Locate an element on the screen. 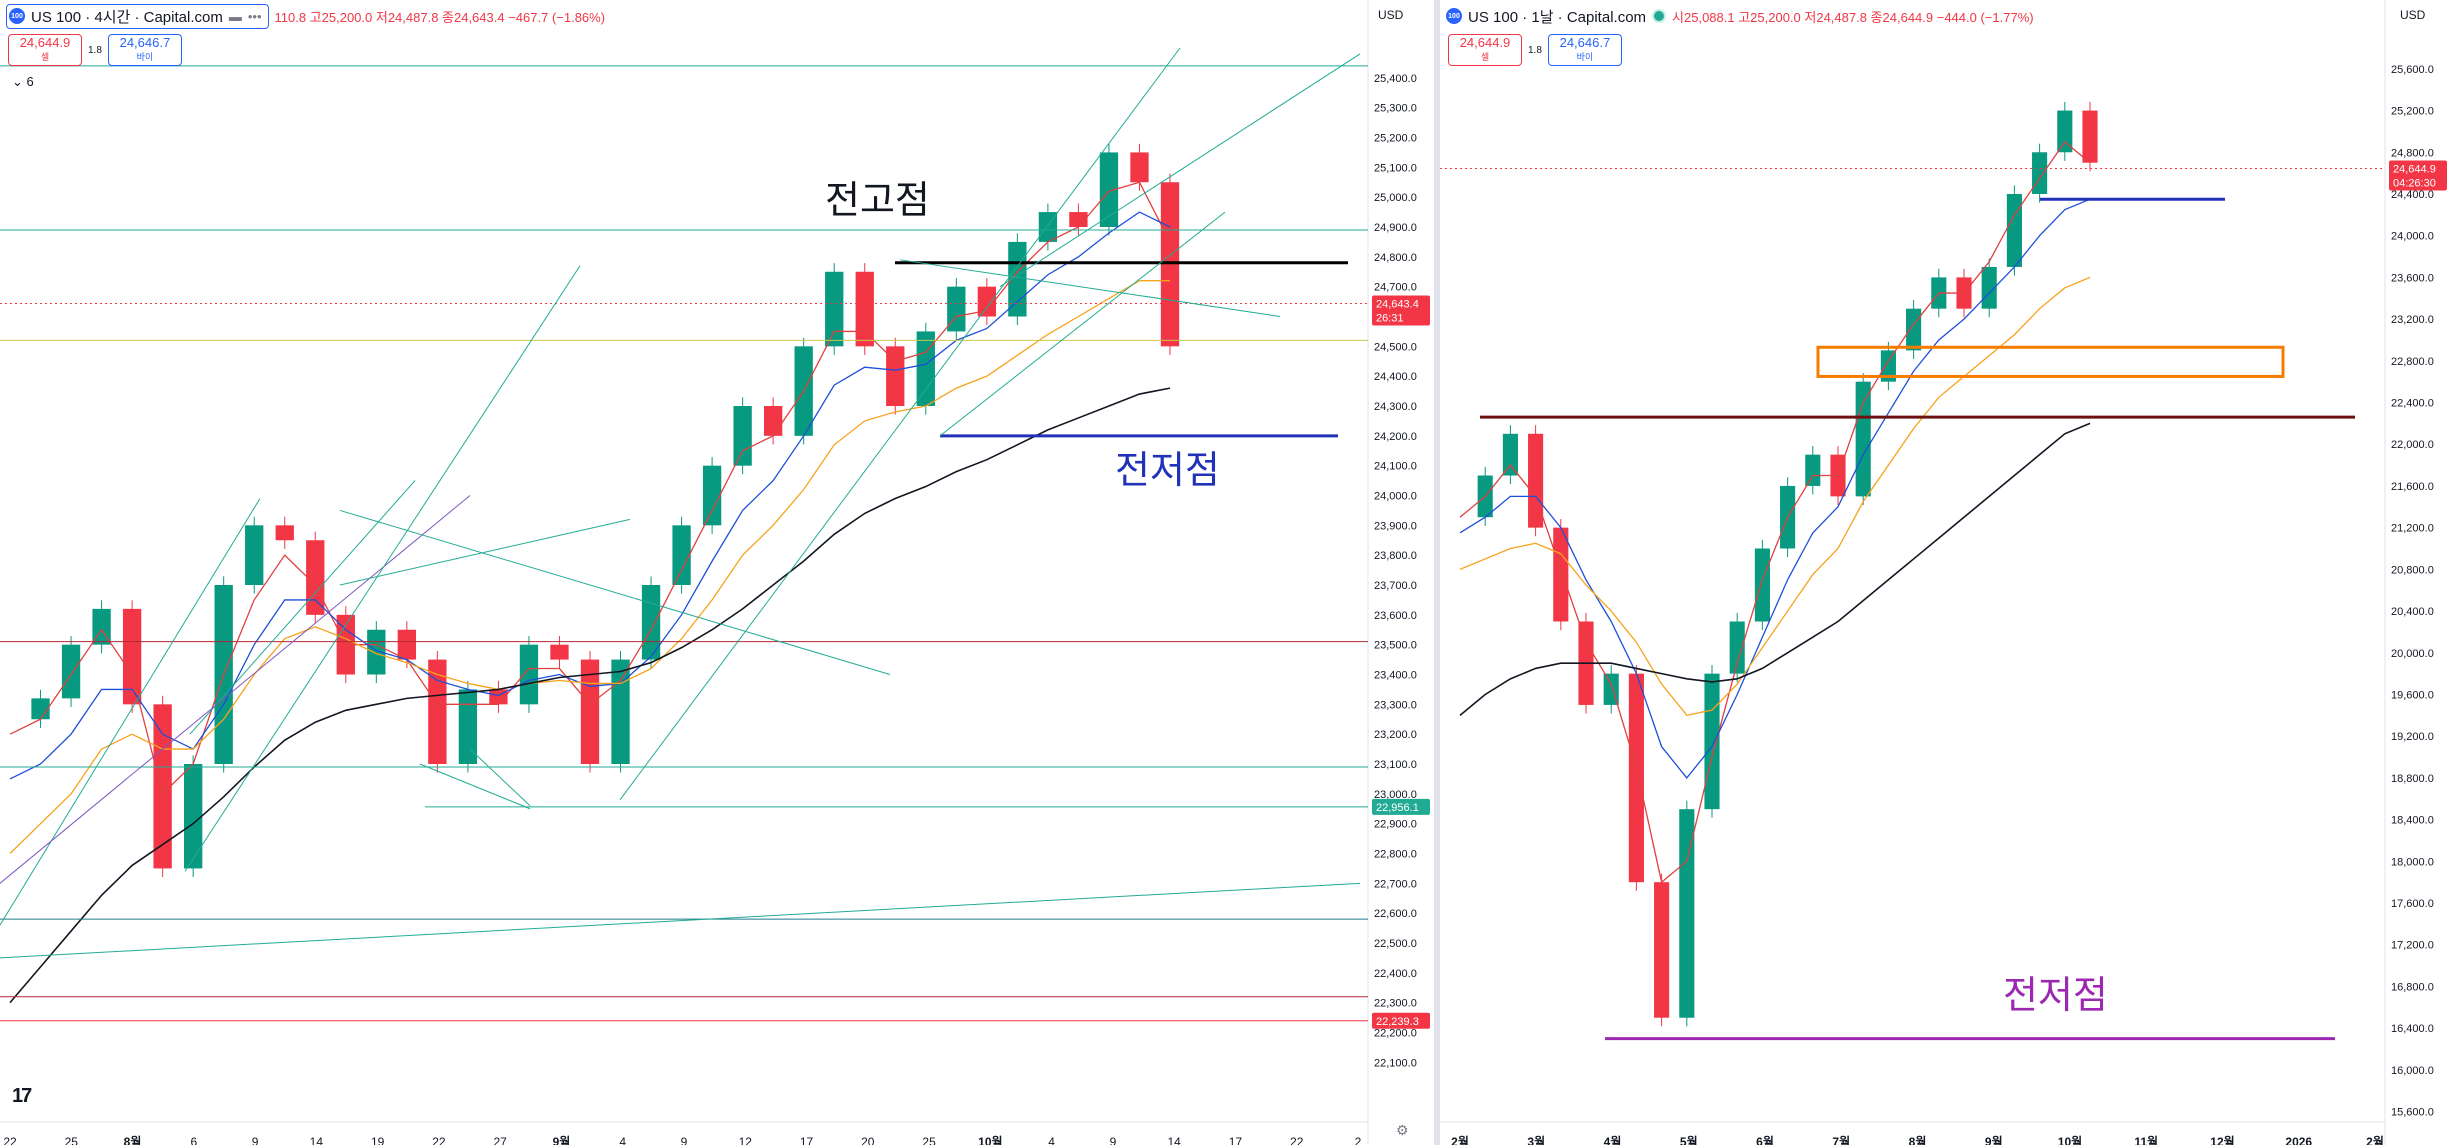 The width and height of the screenshot is (2455, 1145). y-tick-label: 22,500.0 is located at coordinates (1395, 944).